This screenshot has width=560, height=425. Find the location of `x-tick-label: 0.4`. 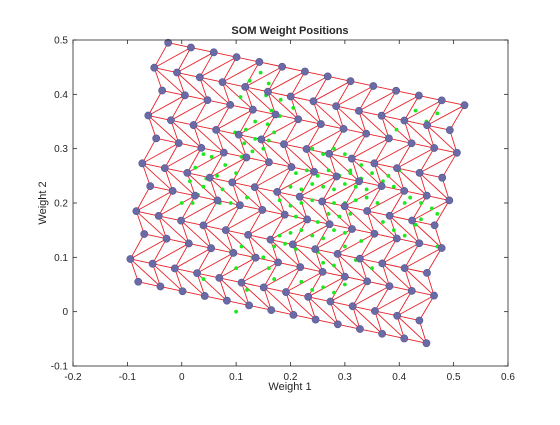

x-tick-label: 0.4 is located at coordinates (399, 377).